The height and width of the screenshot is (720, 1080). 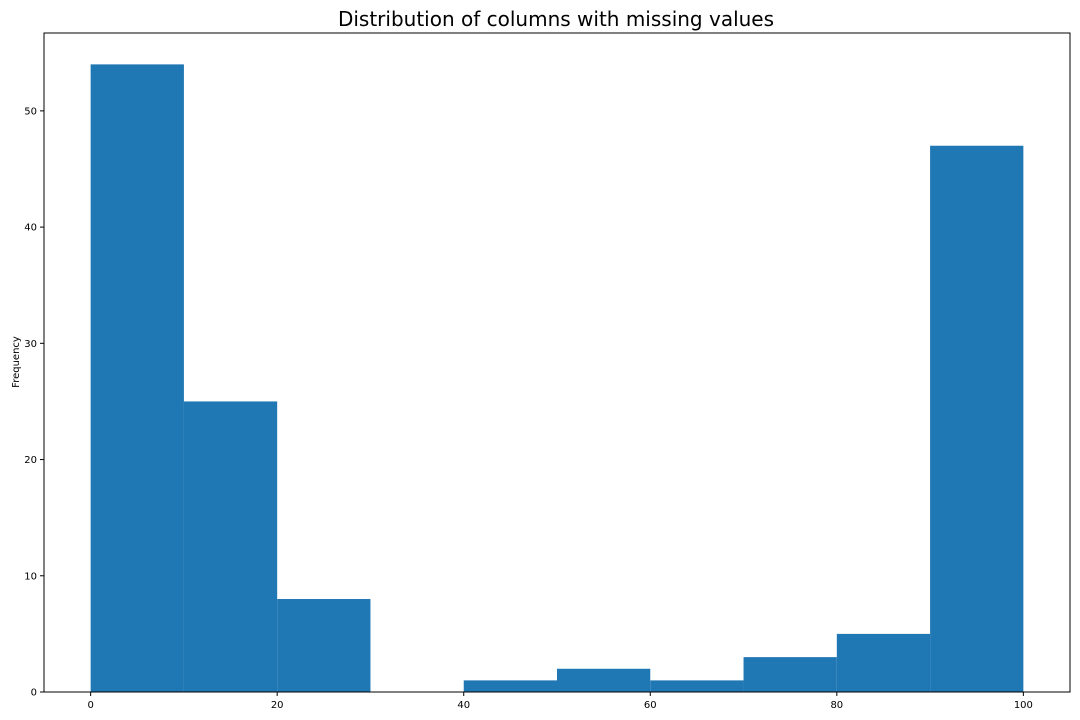 What do you see at coordinates (90, 705) in the screenshot?
I see `x-tick-label: 0` at bounding box center [90, 705].